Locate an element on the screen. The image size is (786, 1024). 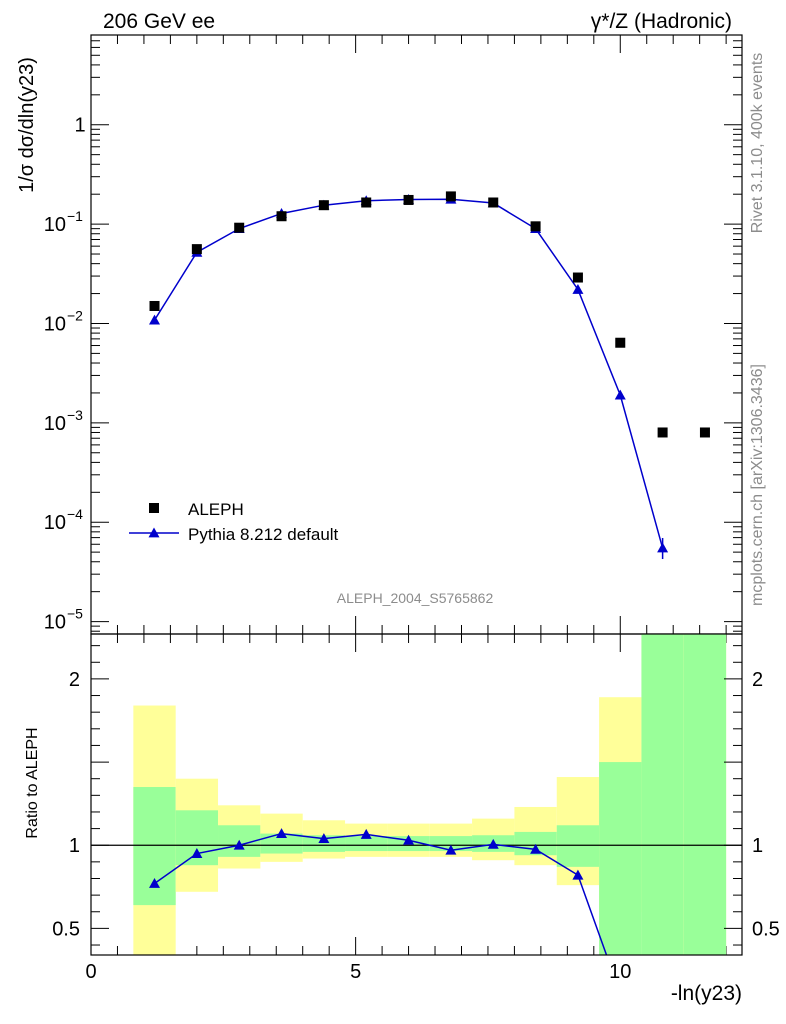
main-y-tick-exponent: −5 is located at coordinates (75, 614).